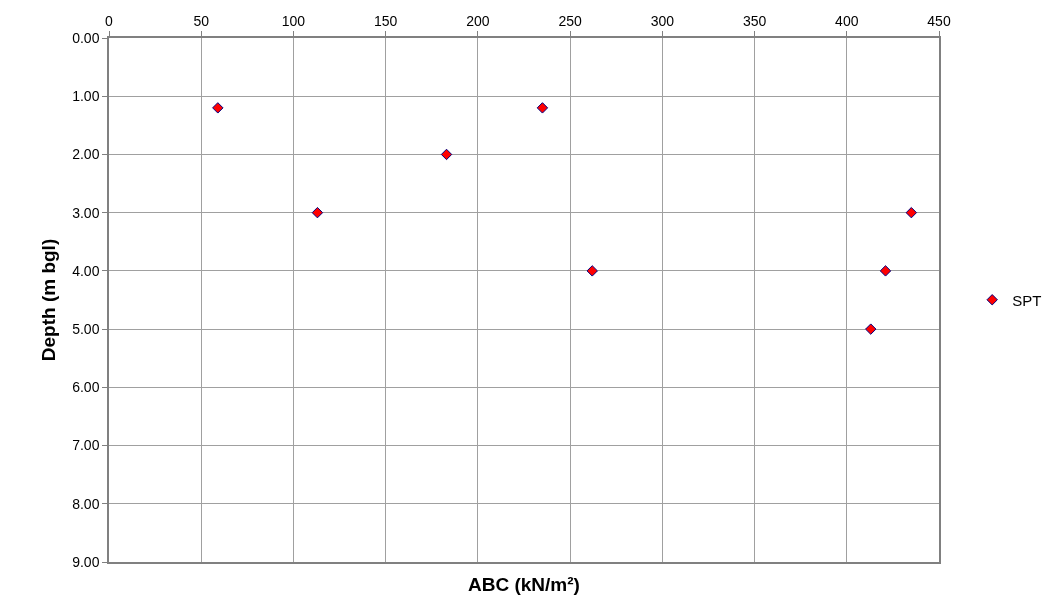 The width and height of the screenshot is (1059, 604). What do you see at coordinates (1027, 300) in the screenshot?
I see `legend-label: SPT` at bounding box center [1027, 300].